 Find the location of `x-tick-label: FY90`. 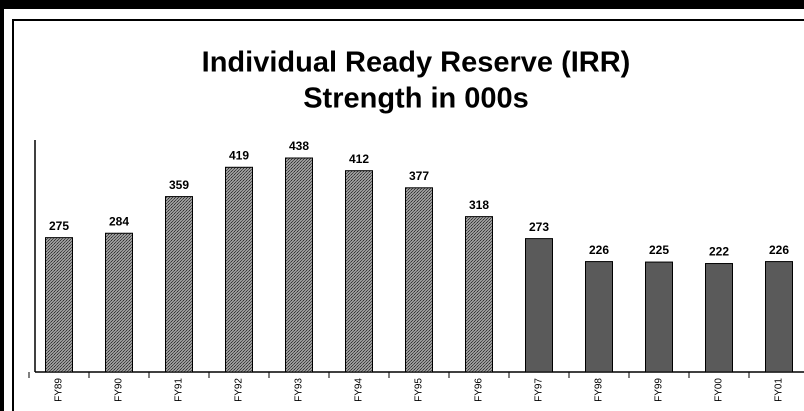

x-tick-label: FY90 is located at coordinates (119, 390).